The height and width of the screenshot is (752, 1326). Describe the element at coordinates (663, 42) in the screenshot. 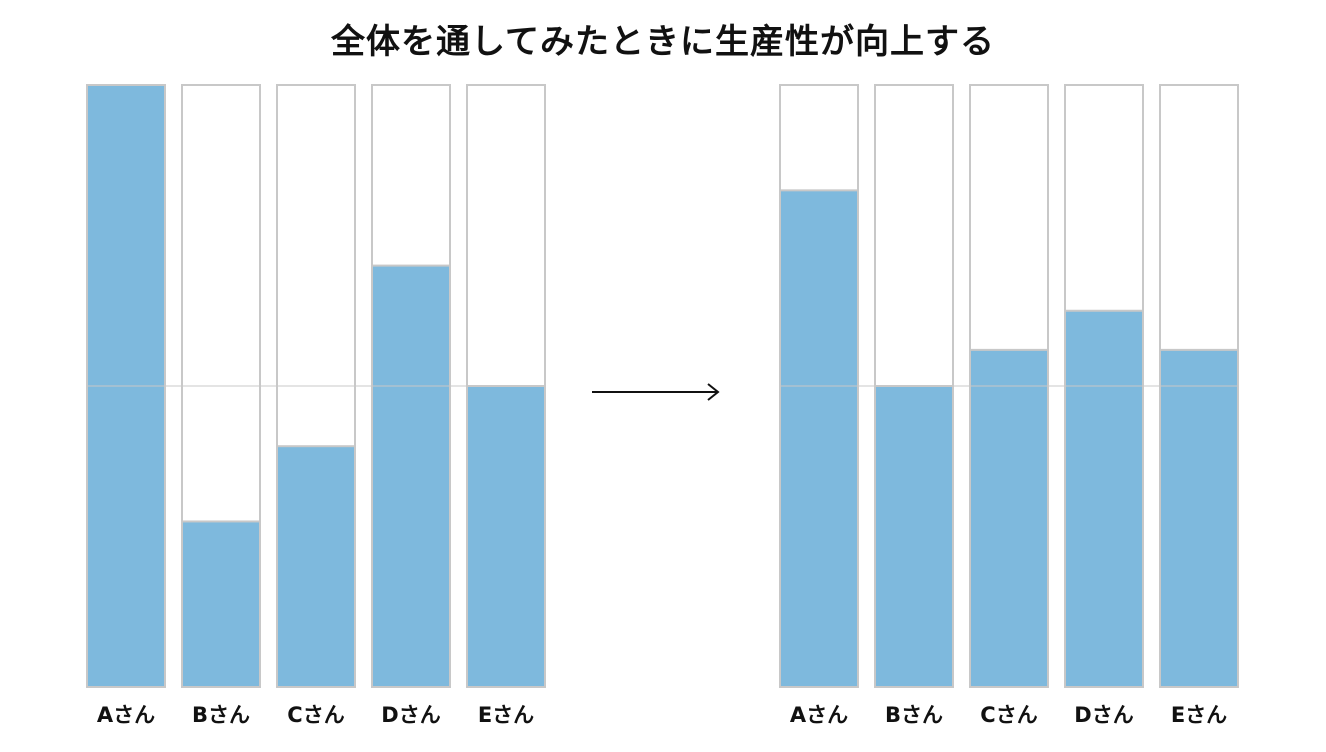

I see `chart-title: 全体を通してみたときに生産性が向上する` at that location.